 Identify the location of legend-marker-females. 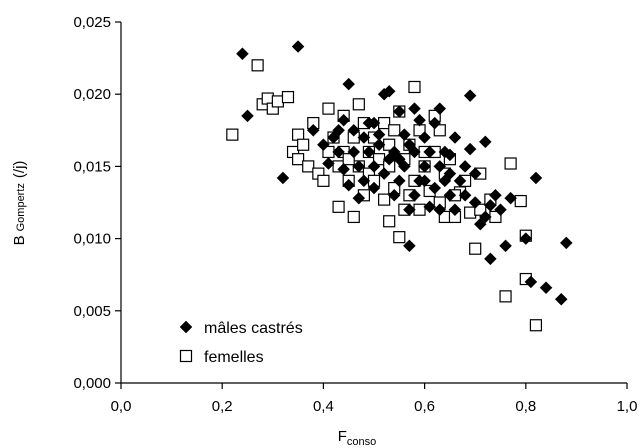
(186, 356).